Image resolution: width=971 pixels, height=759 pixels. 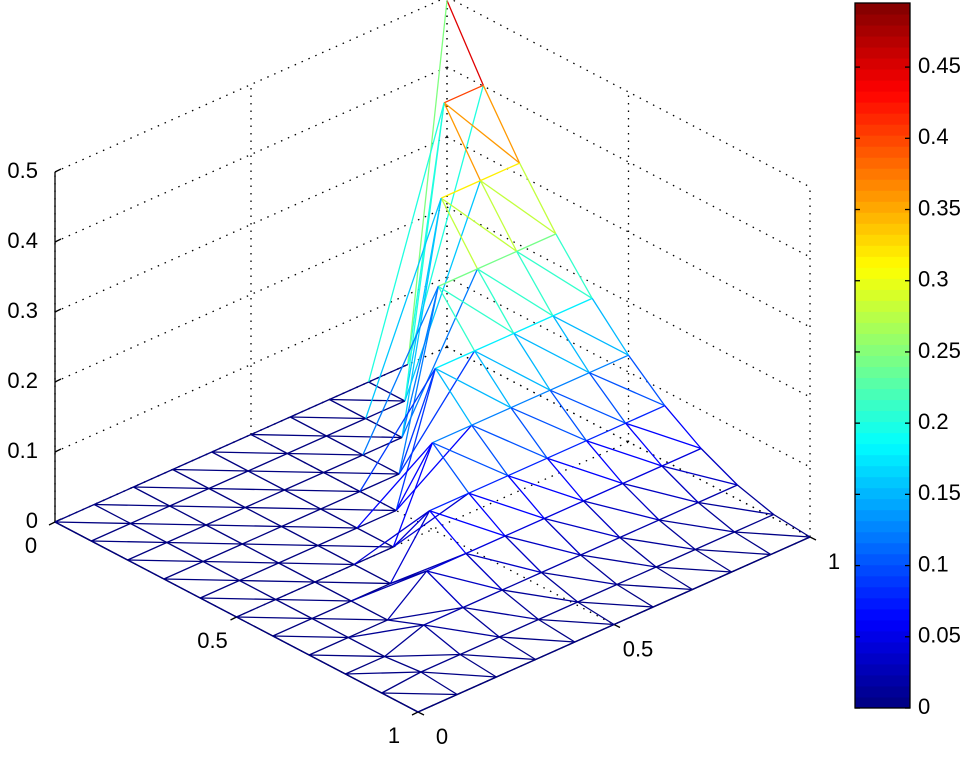 What do you see at coordinates (233, 618) in the screenshot?
I see `x-tick` at bounding box center [233, 618].